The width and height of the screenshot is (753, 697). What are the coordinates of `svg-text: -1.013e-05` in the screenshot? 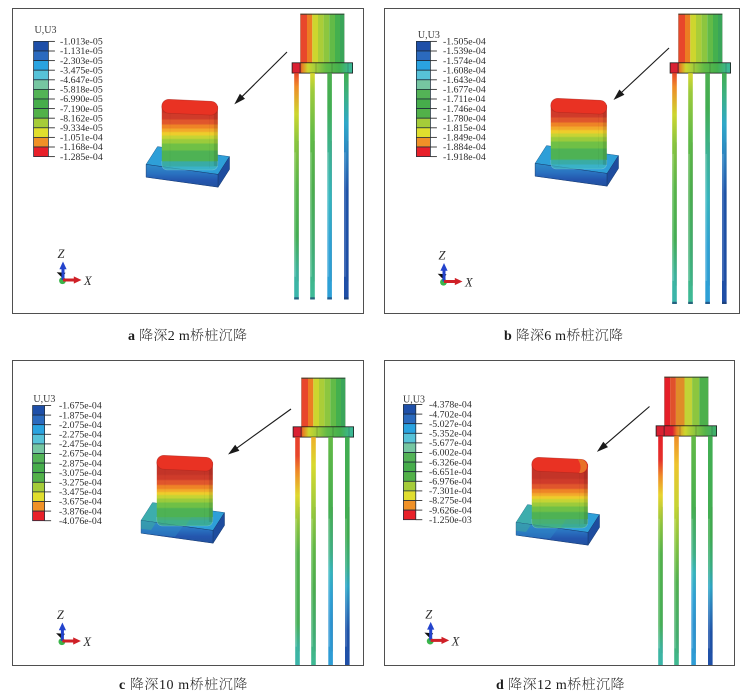 It's located at (81, 42).